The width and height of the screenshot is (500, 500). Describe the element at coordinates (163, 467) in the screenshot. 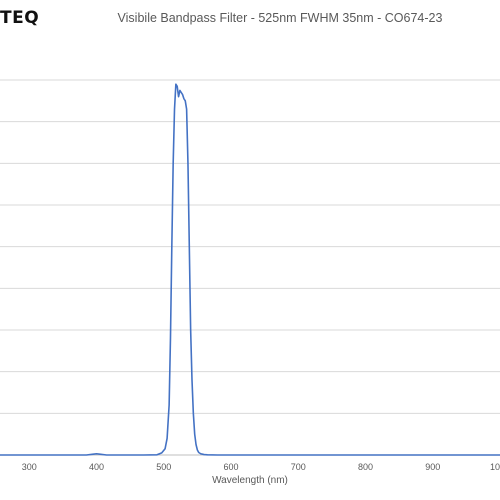

I see `x-tick-label-500: 500` at that location.